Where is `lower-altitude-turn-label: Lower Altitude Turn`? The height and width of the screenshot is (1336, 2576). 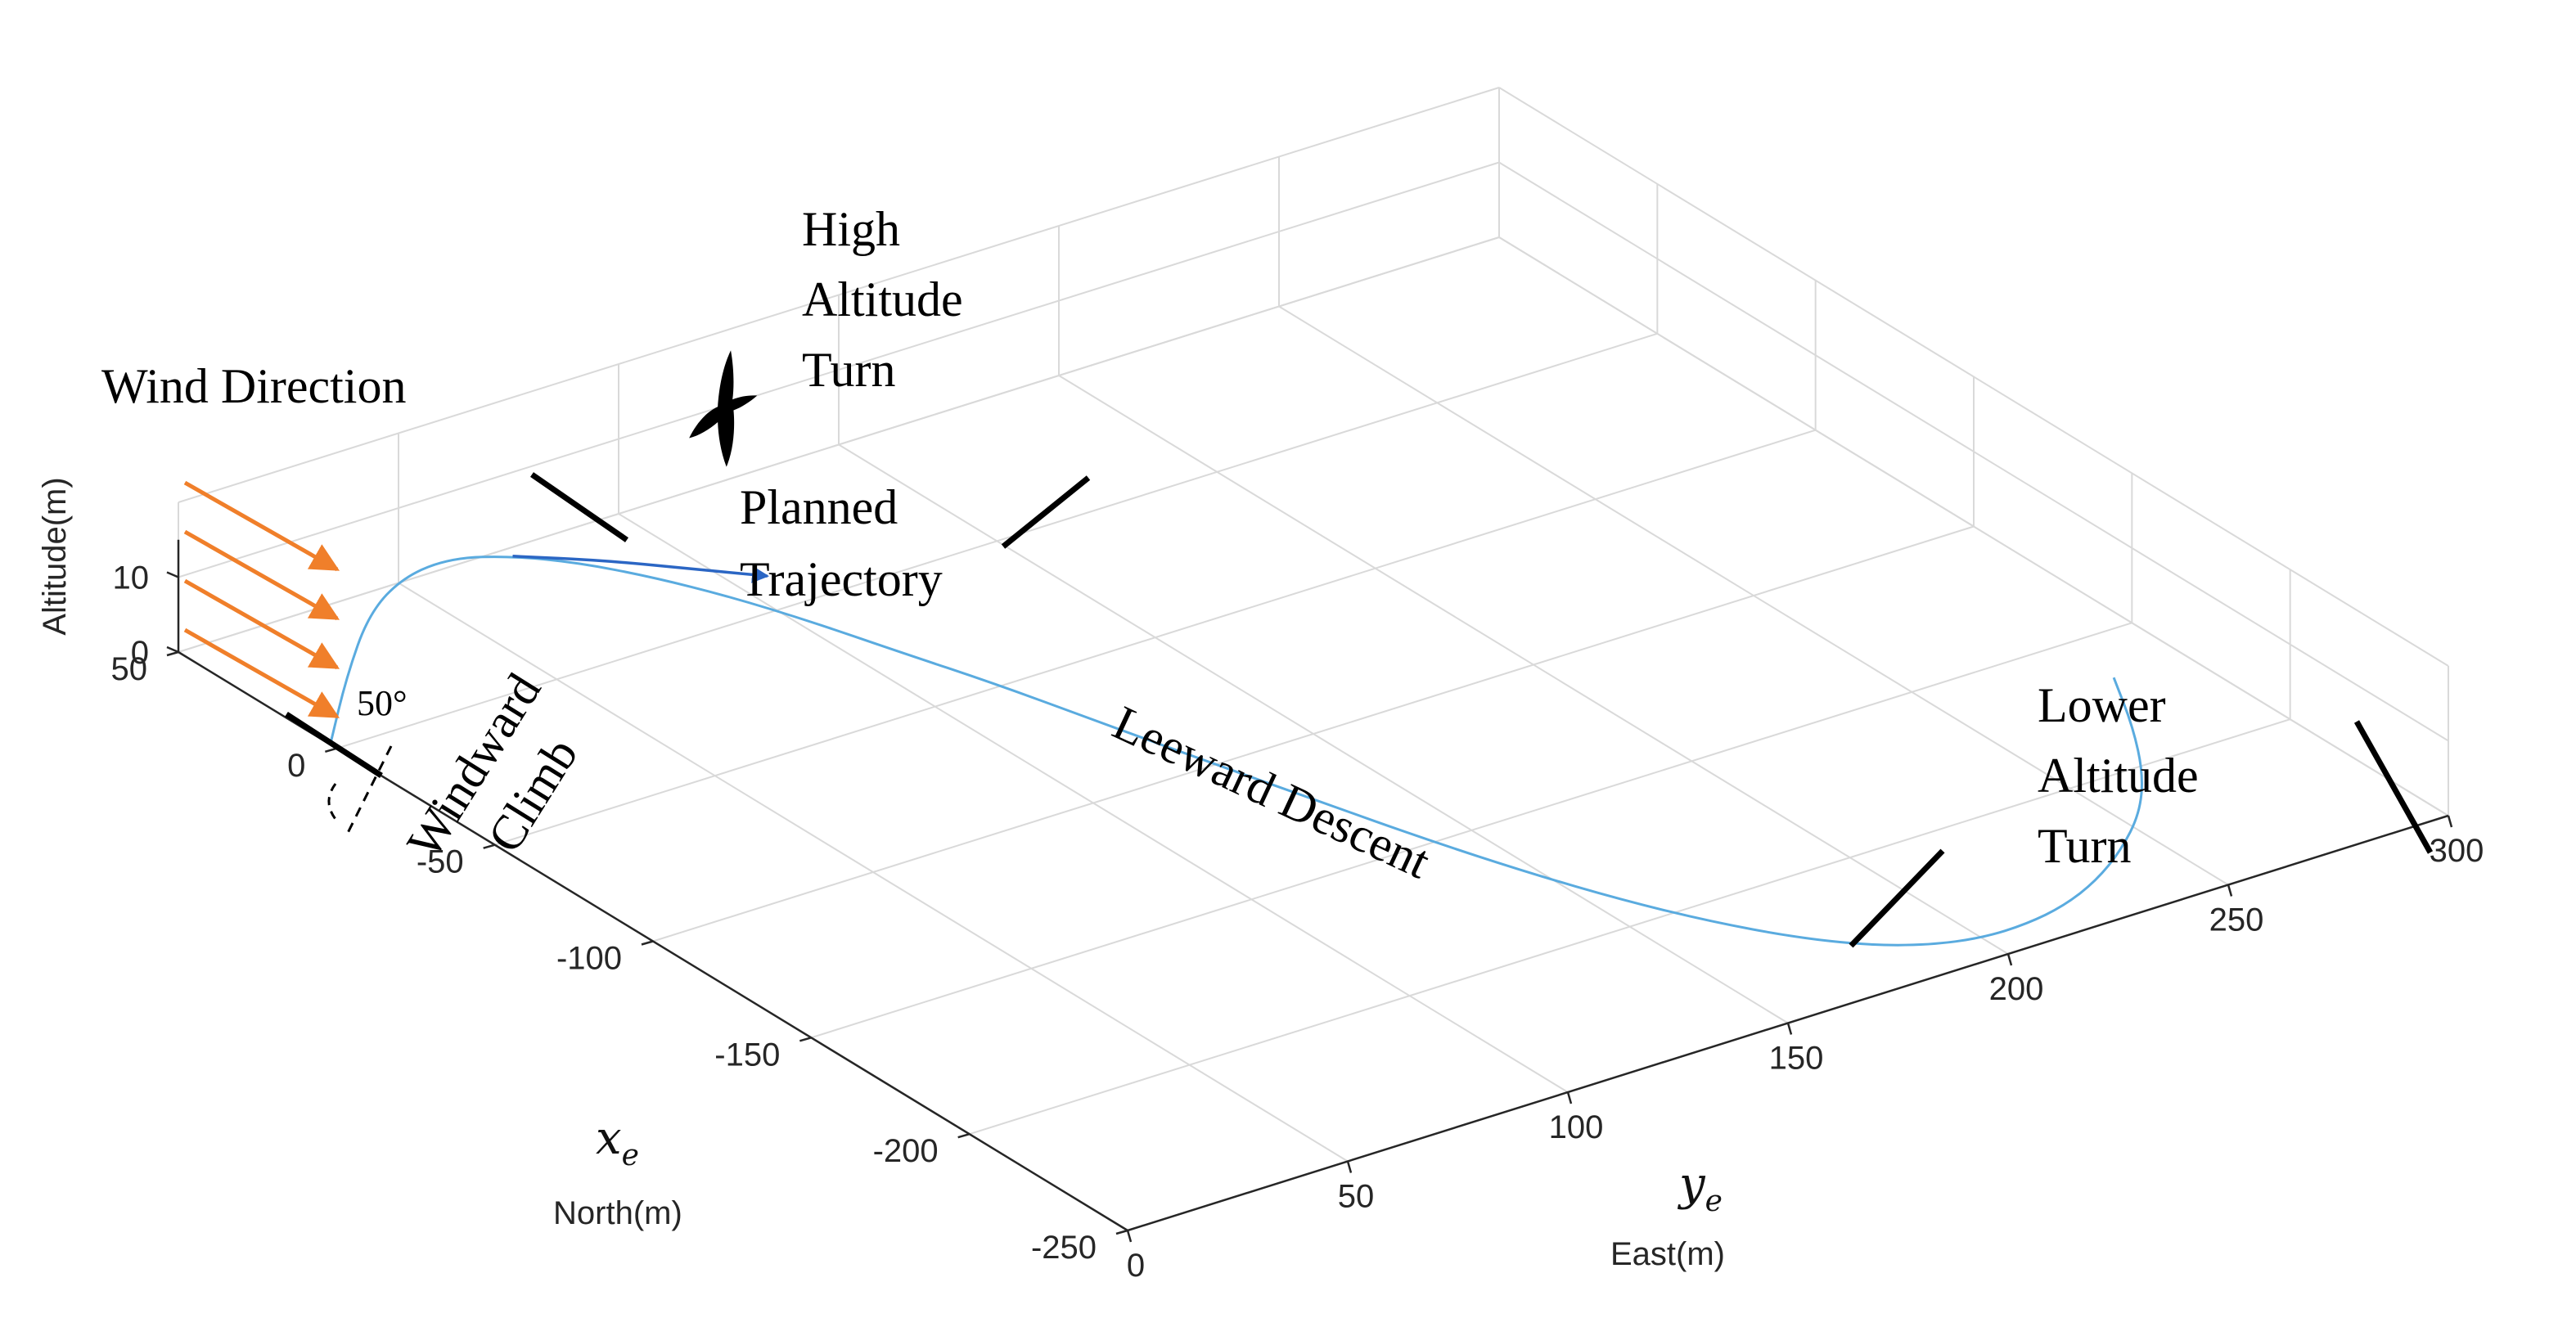 lower-altitude-turn-label: Lower Altitude Turn is located at coordinates (2124, 776).